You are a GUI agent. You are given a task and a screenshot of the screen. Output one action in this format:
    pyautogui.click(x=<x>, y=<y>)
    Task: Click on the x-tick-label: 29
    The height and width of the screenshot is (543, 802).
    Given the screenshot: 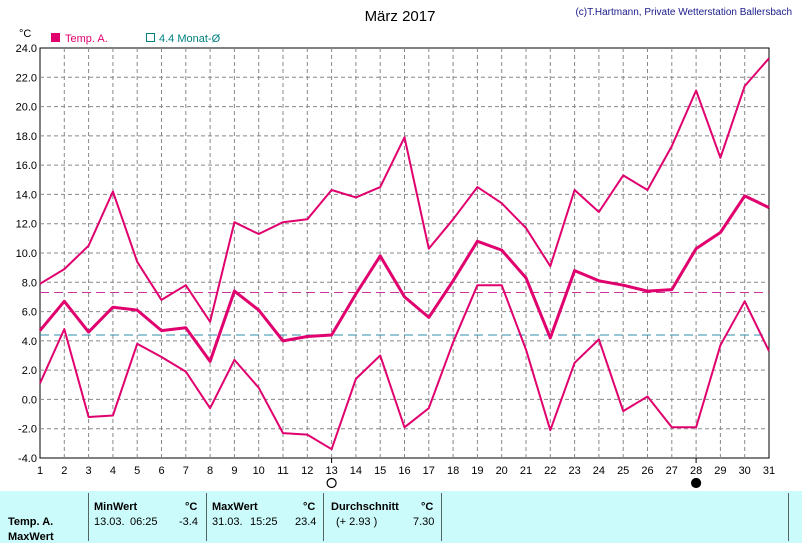 What is the action you would take?
    pyautogui.click(x=720, y=471)
    